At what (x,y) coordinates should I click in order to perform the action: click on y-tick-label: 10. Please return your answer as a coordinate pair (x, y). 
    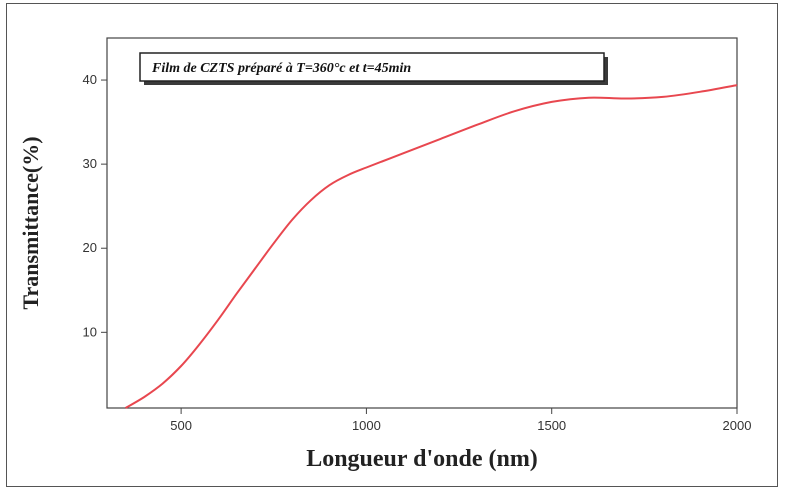
    Looking at the image, I should click on (90, 331).